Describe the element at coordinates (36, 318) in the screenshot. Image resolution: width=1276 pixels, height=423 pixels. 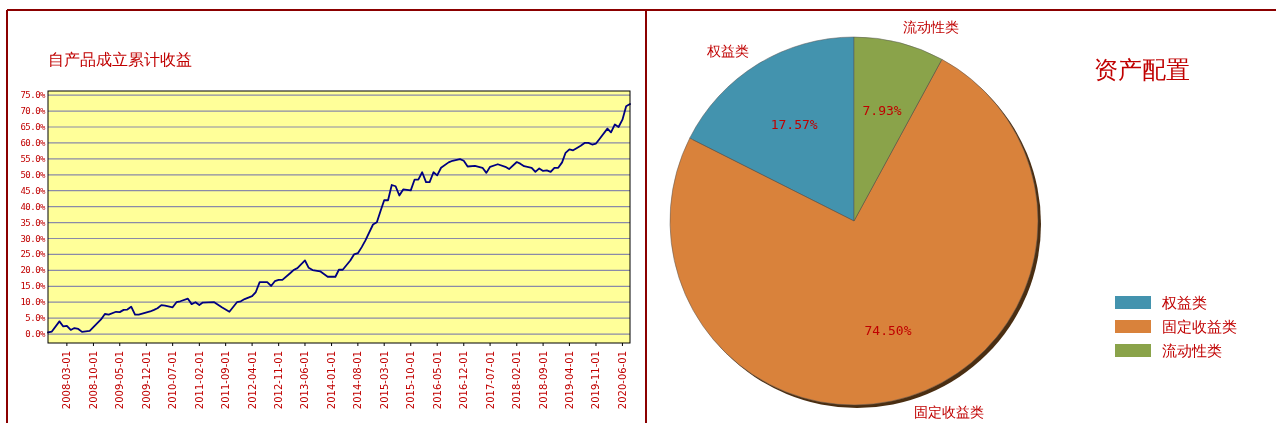
I see `y-tick-label: 5.0%` at that location.